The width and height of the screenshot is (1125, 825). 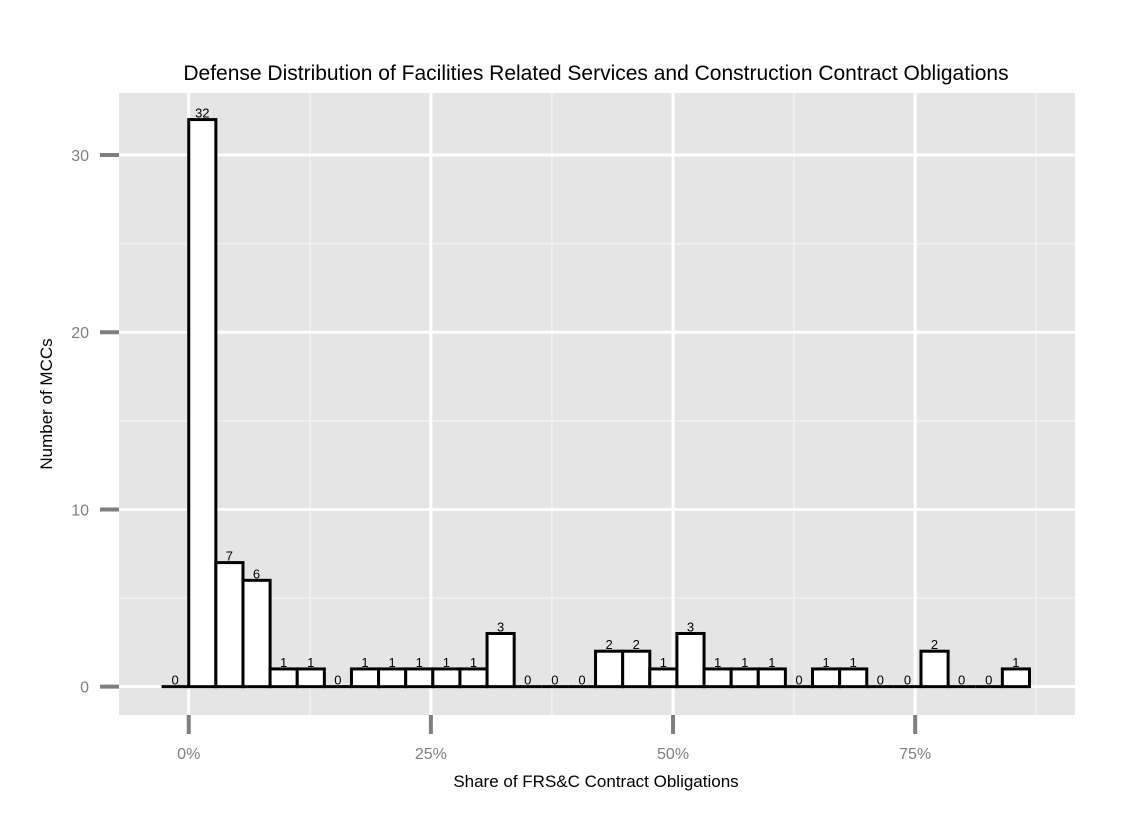 What do you see at coordinates (915, 754) in the screenshot?
I see `x-tick-label: 75%` at bounding box center [915, 754].